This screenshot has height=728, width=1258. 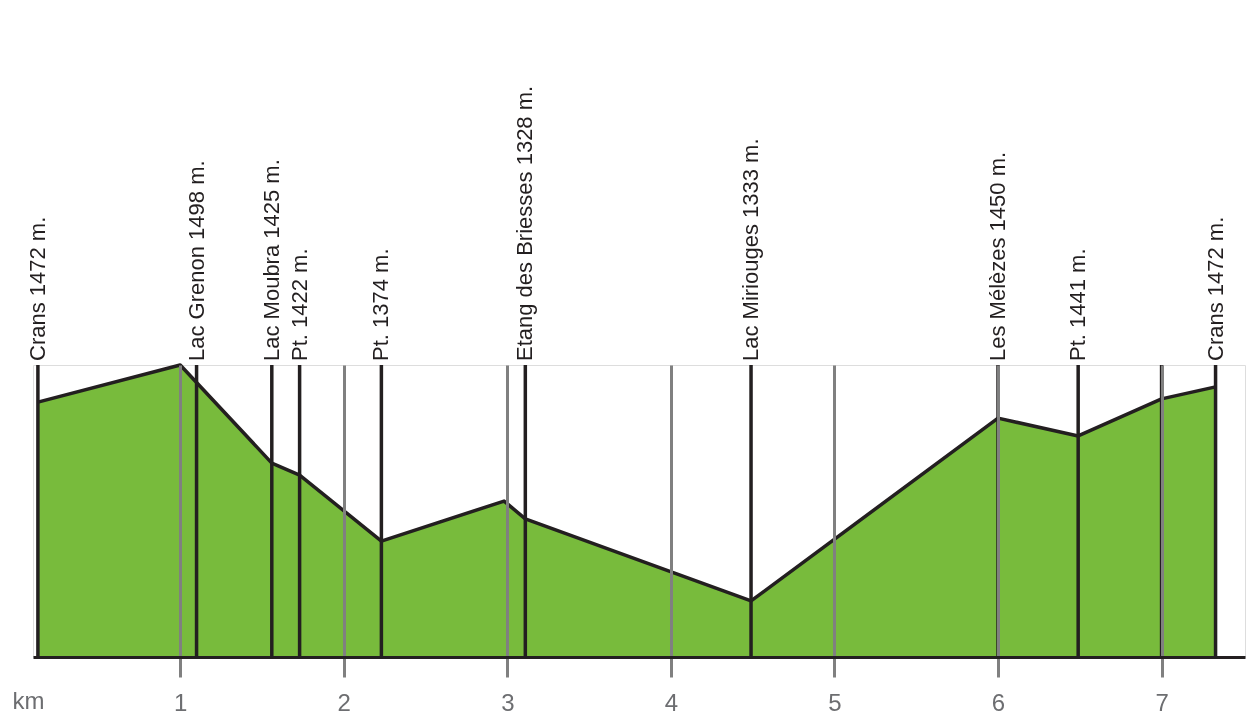 What do you see at coordinates (671, 702) in the screenshot?
I see `x-tick-label: 4` at bounding box center [671, 702].